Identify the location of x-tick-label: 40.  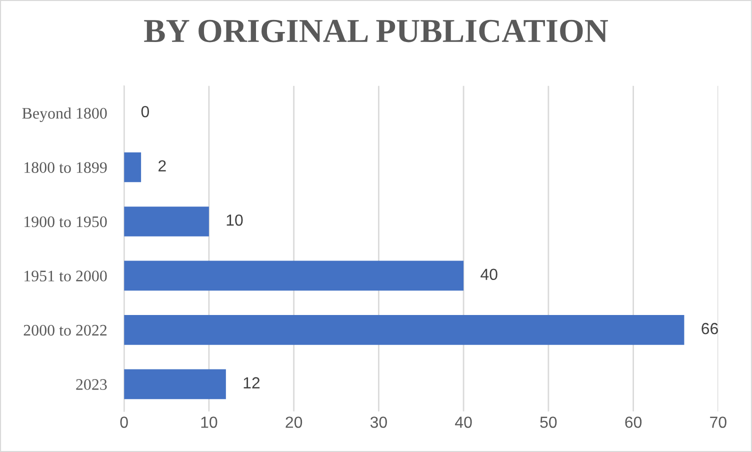
(463, 422).